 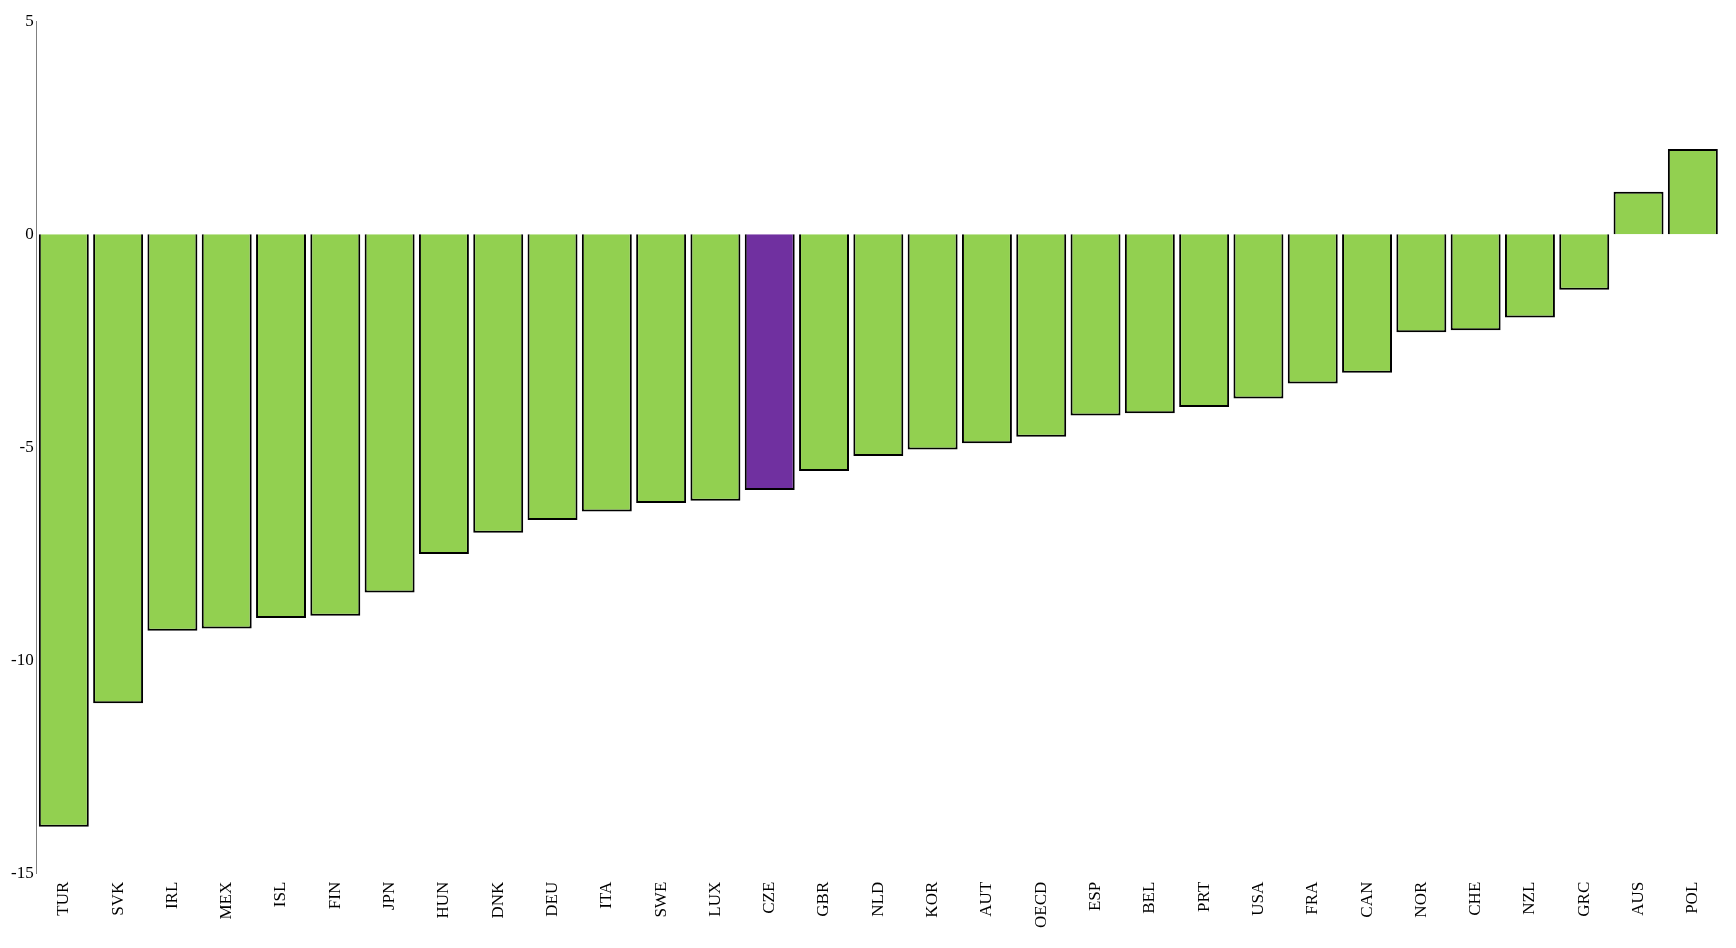 I want to click on x-tick-label: AUT, so click(x=986, y=899).